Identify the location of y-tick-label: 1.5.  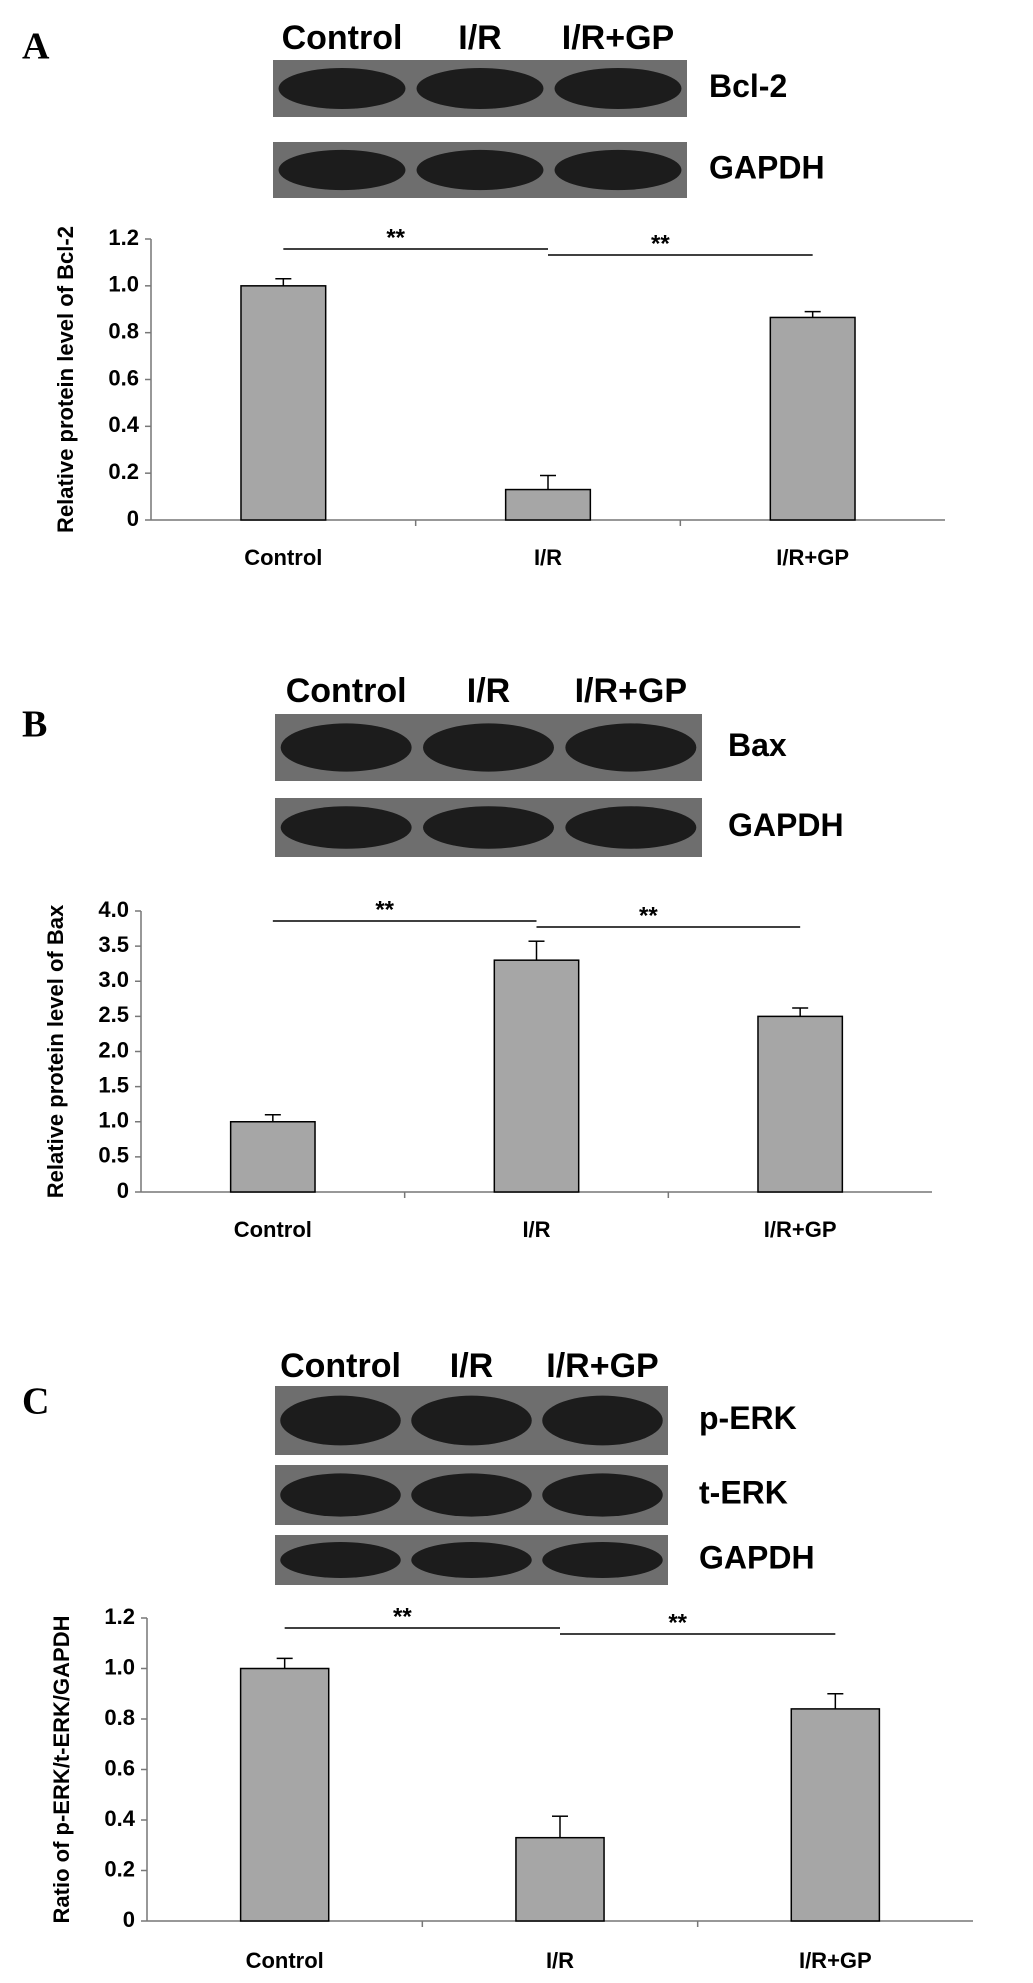
(113, 1084).